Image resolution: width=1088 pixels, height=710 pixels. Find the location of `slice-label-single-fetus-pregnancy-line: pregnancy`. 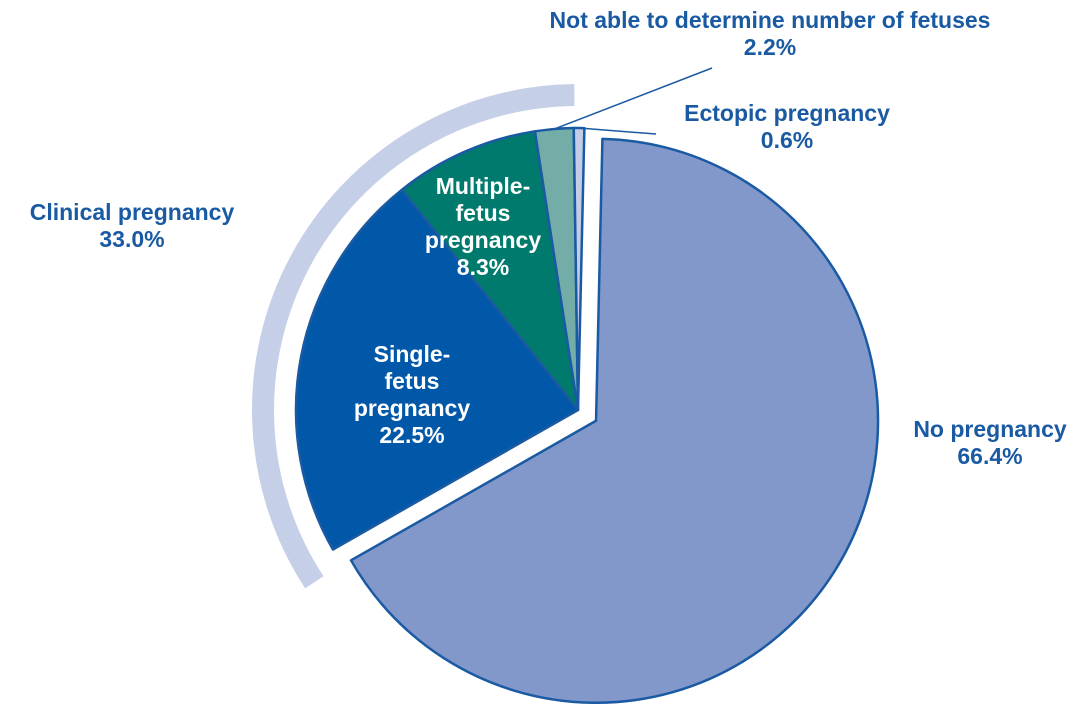

slice-label-single-fetus-pregnancy-line: pregnancy is located at coordinates (412, 408).